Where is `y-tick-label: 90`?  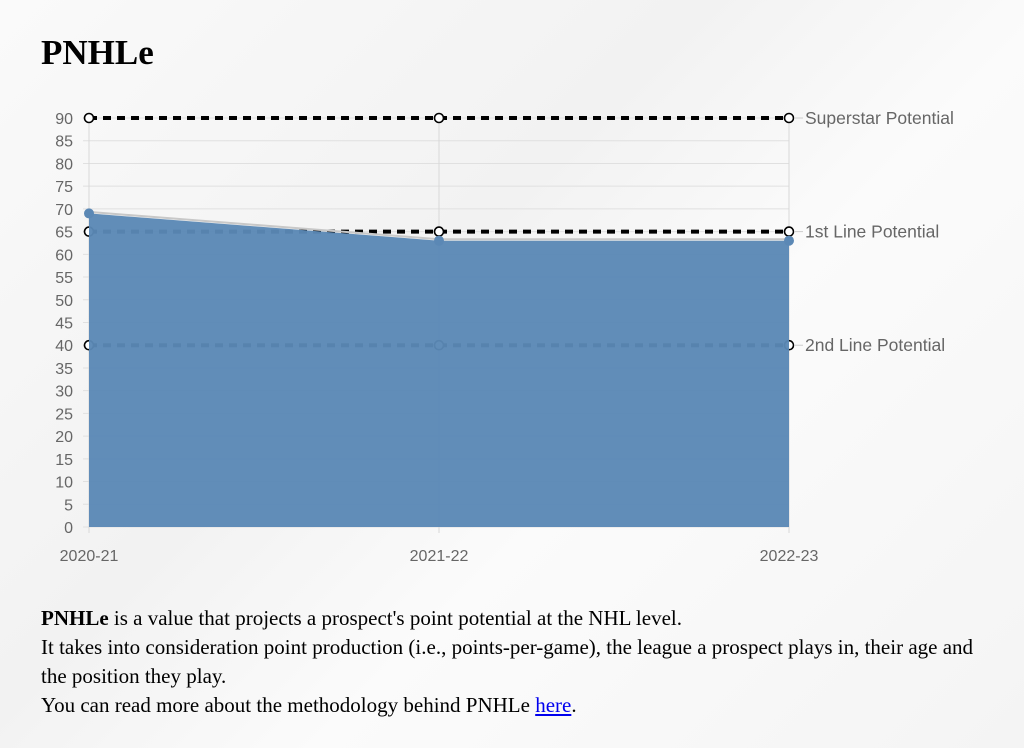 y-tick-label: 90 is located at coordinates (64, 119).